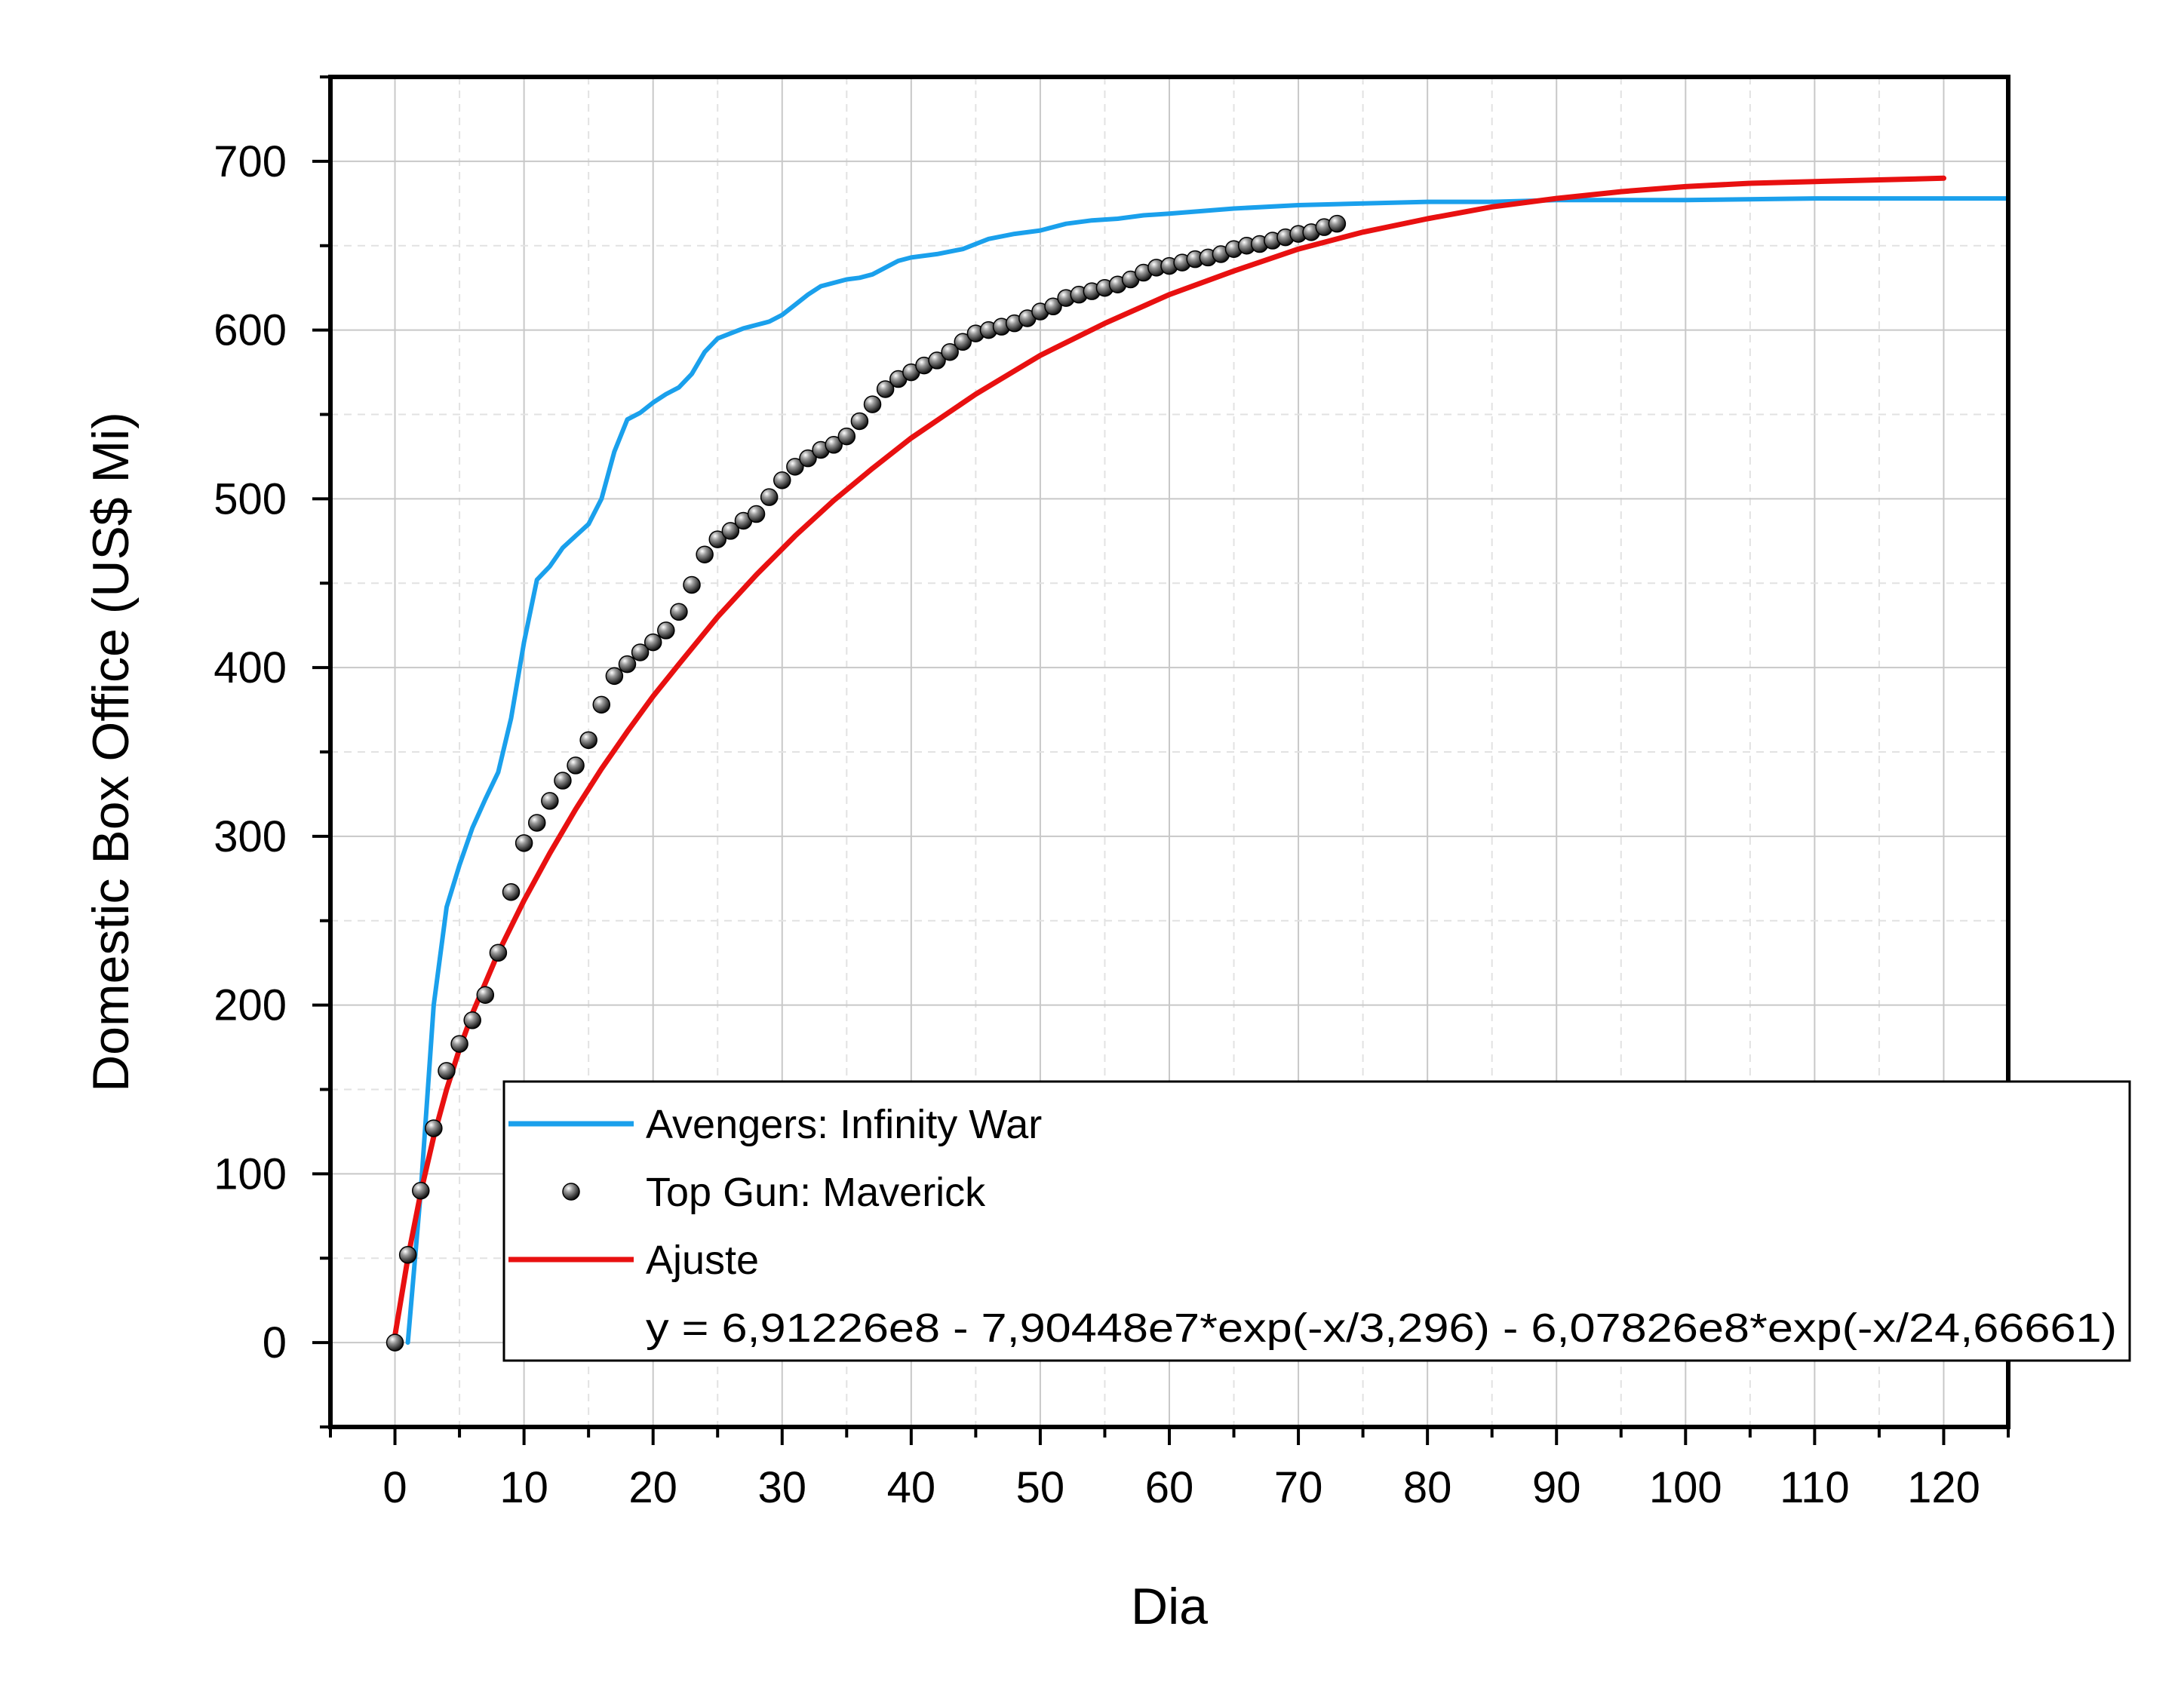 The height and width of the screenshot is (1703, 2184). I want to click on y-tick-label: 600, so click(250, 331).